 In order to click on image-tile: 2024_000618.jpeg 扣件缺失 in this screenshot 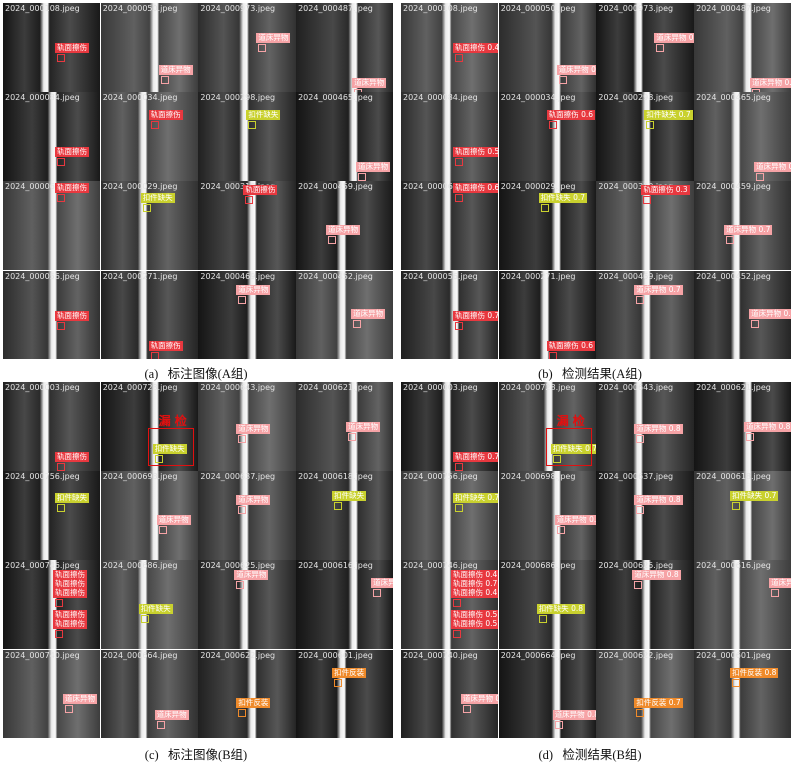, I will do `click(345, 515)`.